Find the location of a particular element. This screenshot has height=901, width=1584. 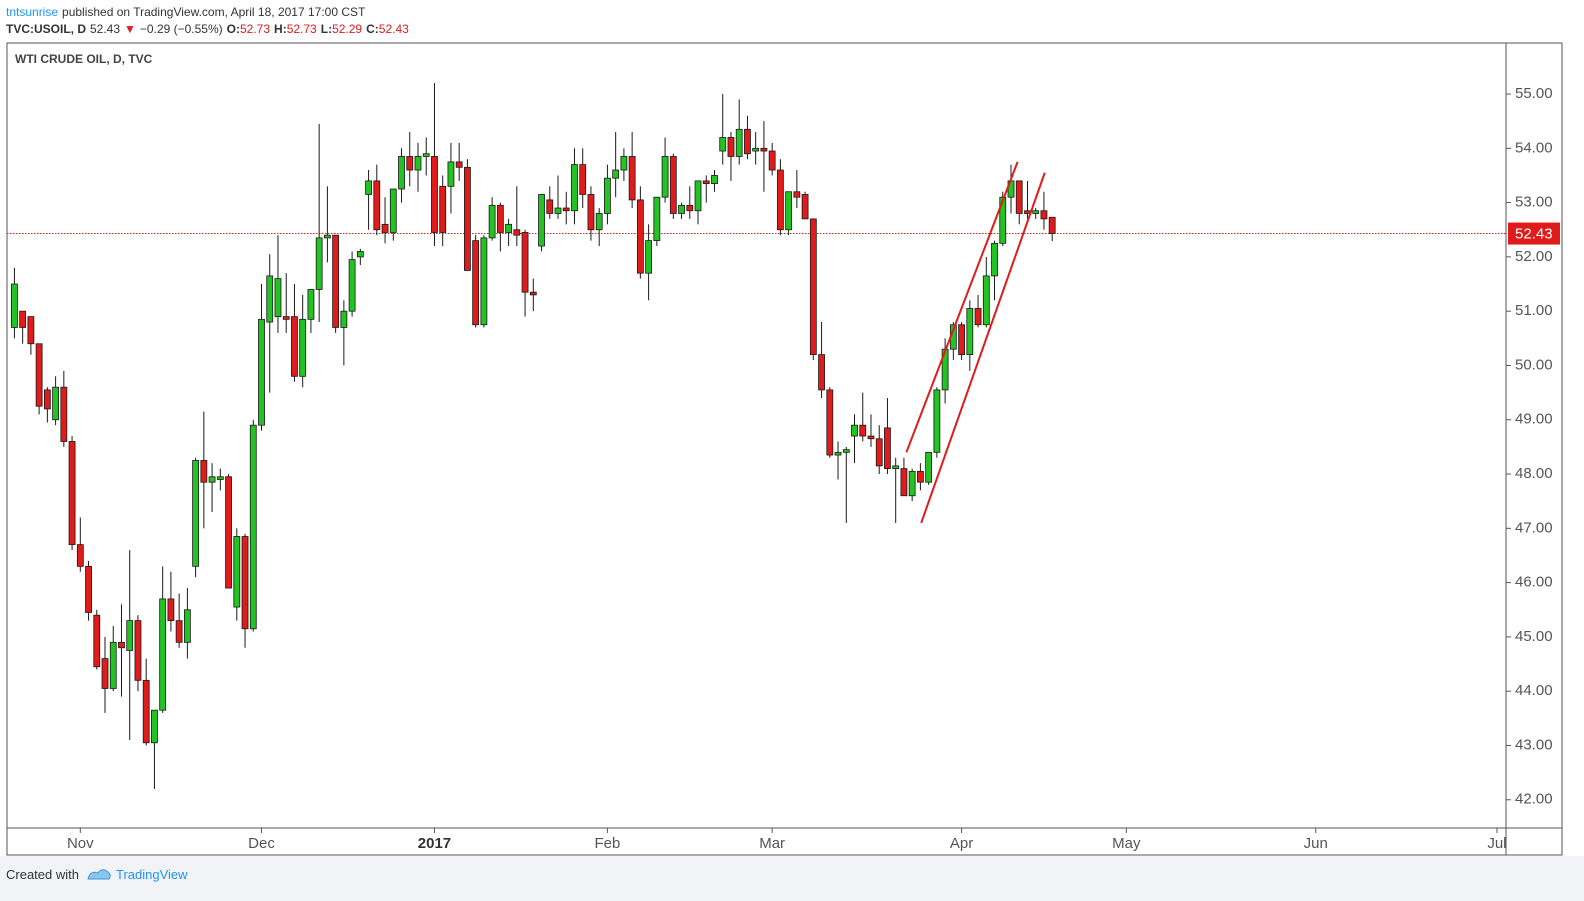

author: tntsunrise is located at coordinates (32, 12).